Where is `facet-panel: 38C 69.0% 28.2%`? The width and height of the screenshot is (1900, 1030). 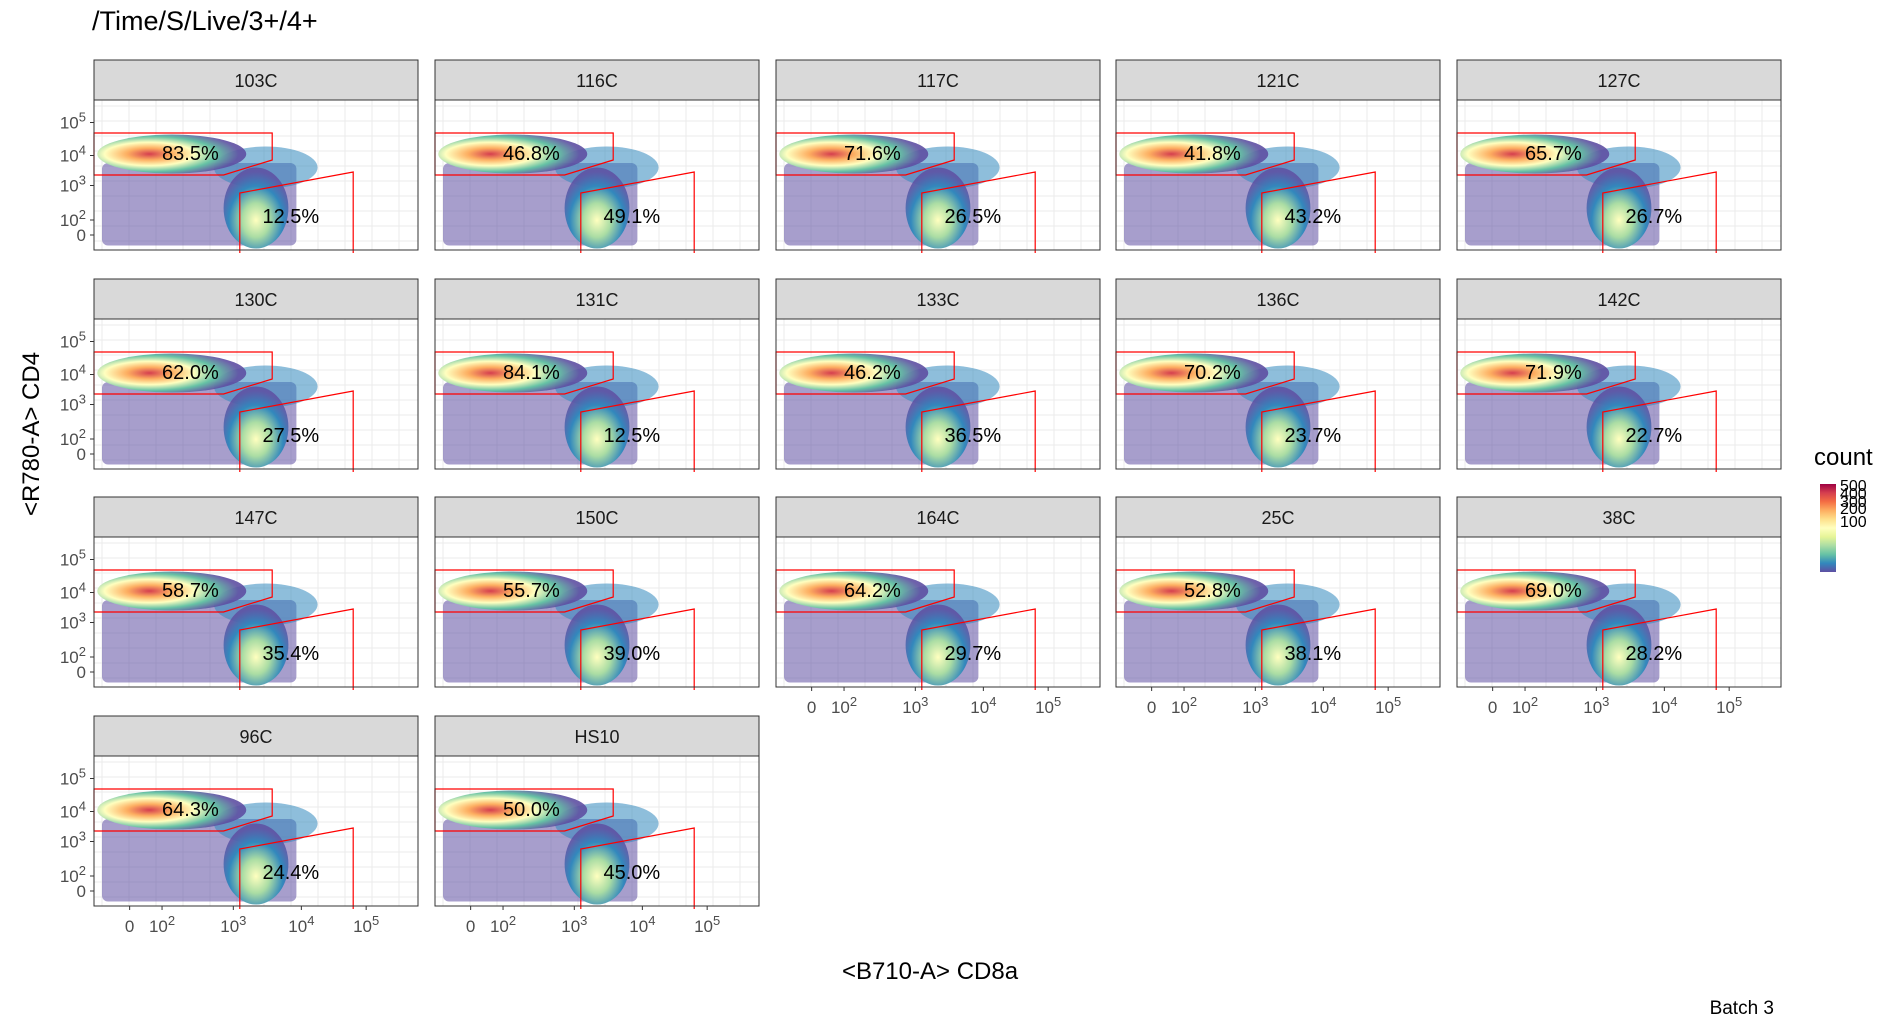 facet-panel: 38C 69.0% 28.2% is located at coordinates (1619, 593).